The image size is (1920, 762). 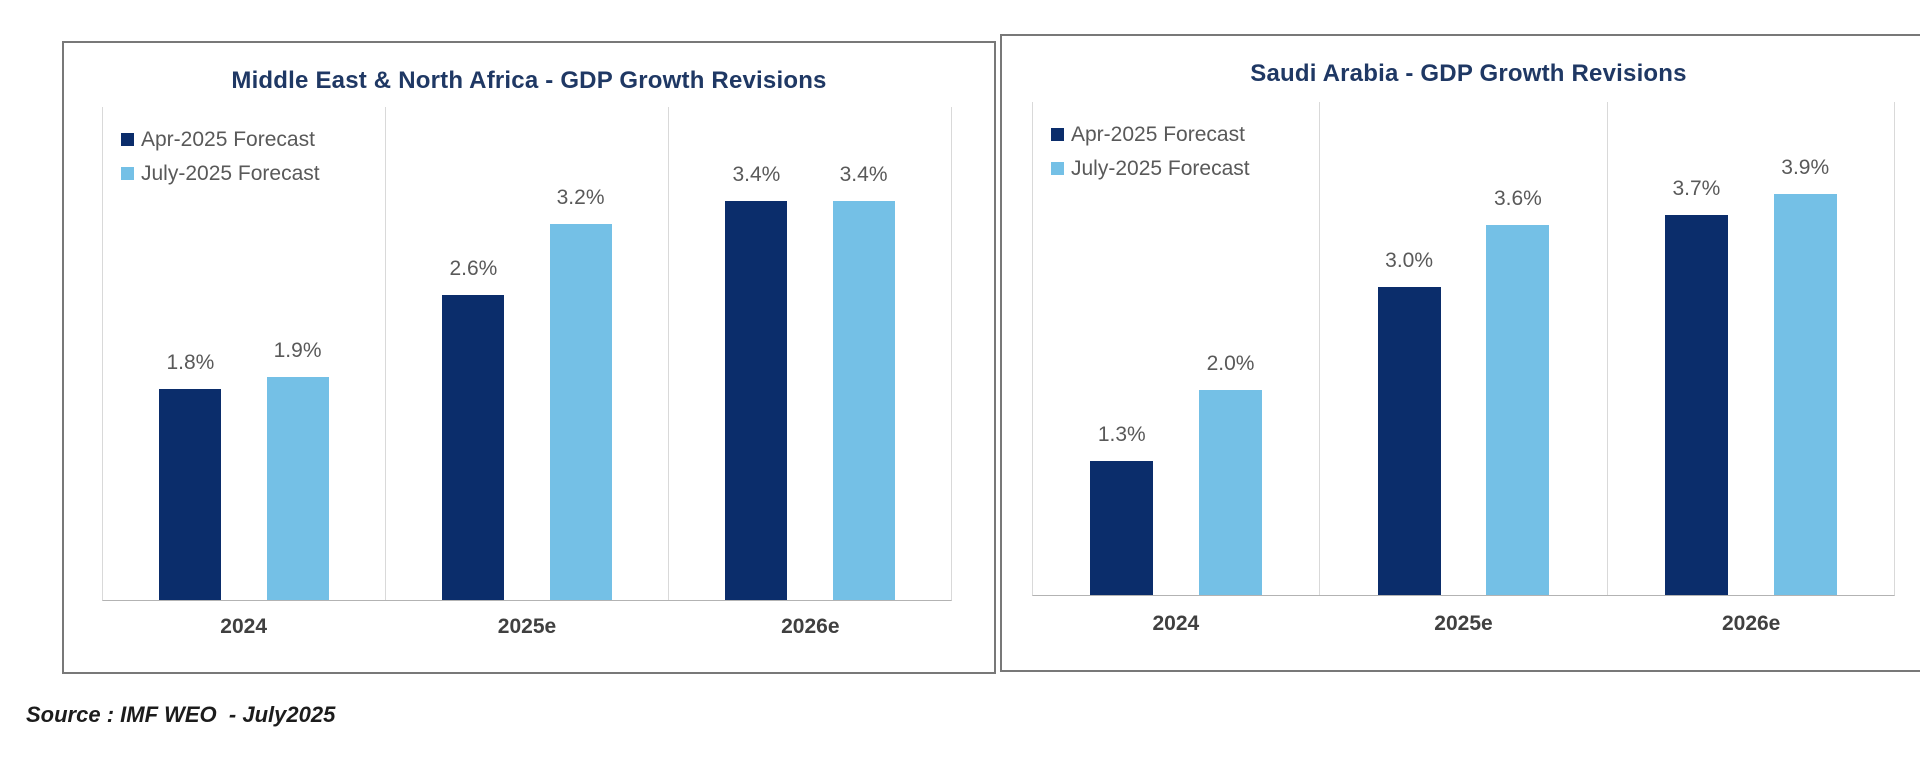 What do you see at coordinates (1409, 260) in the screenshot?
I see `value-label: 3.0%` at bounding box center [1409, 260].